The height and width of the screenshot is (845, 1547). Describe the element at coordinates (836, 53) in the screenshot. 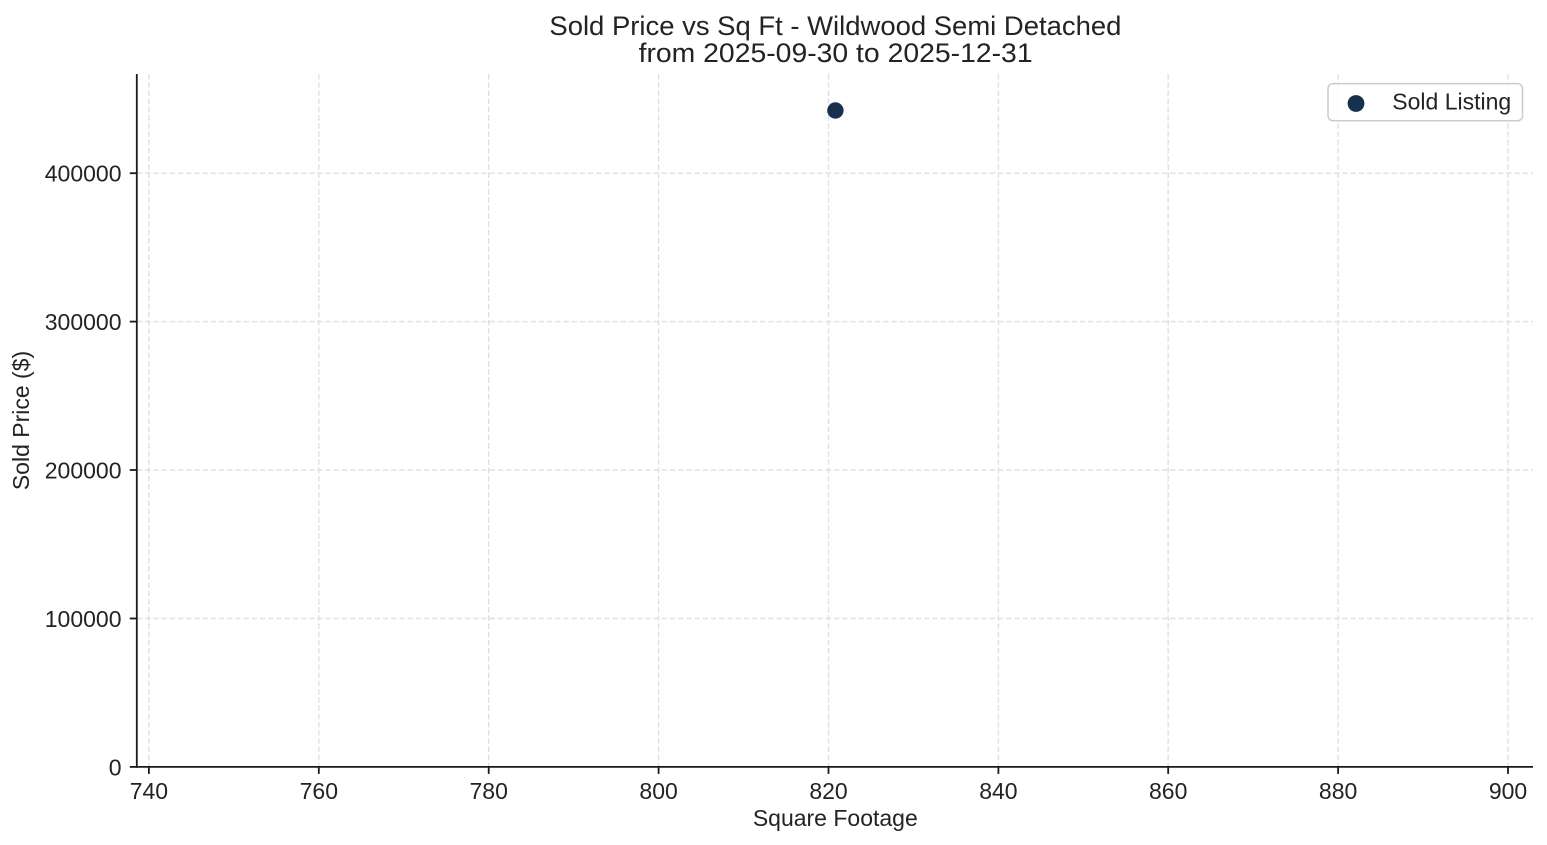

I see `svg-text: from 2025-09-30 to 2025-12-31` at that location.